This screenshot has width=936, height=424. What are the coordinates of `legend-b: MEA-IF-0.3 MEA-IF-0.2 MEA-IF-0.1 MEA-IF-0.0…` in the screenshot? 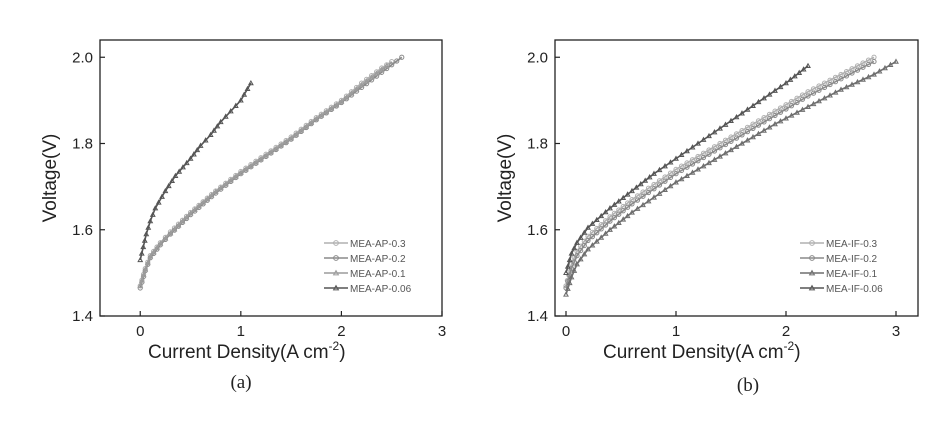 It's located at (841, 267).